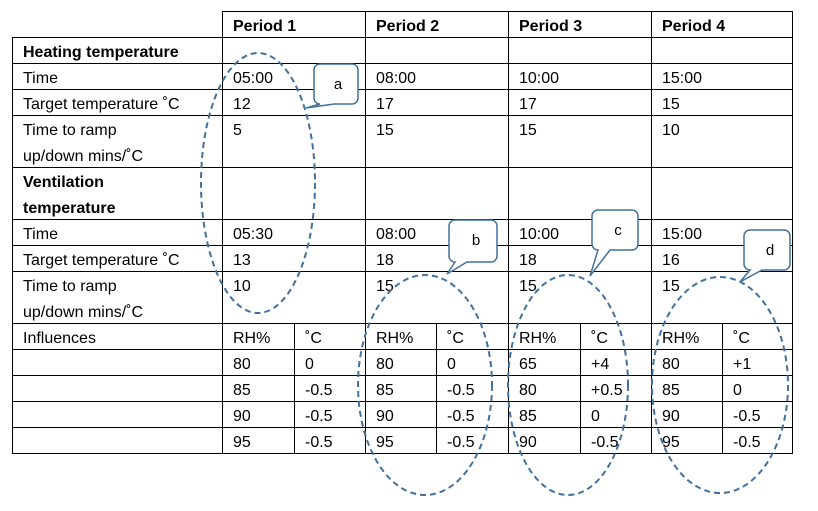  What do you see at coordinates (101, 260) in the screenshot?
I see `cell-text: Target temperature ˚C` at bounding box center [101, 260].